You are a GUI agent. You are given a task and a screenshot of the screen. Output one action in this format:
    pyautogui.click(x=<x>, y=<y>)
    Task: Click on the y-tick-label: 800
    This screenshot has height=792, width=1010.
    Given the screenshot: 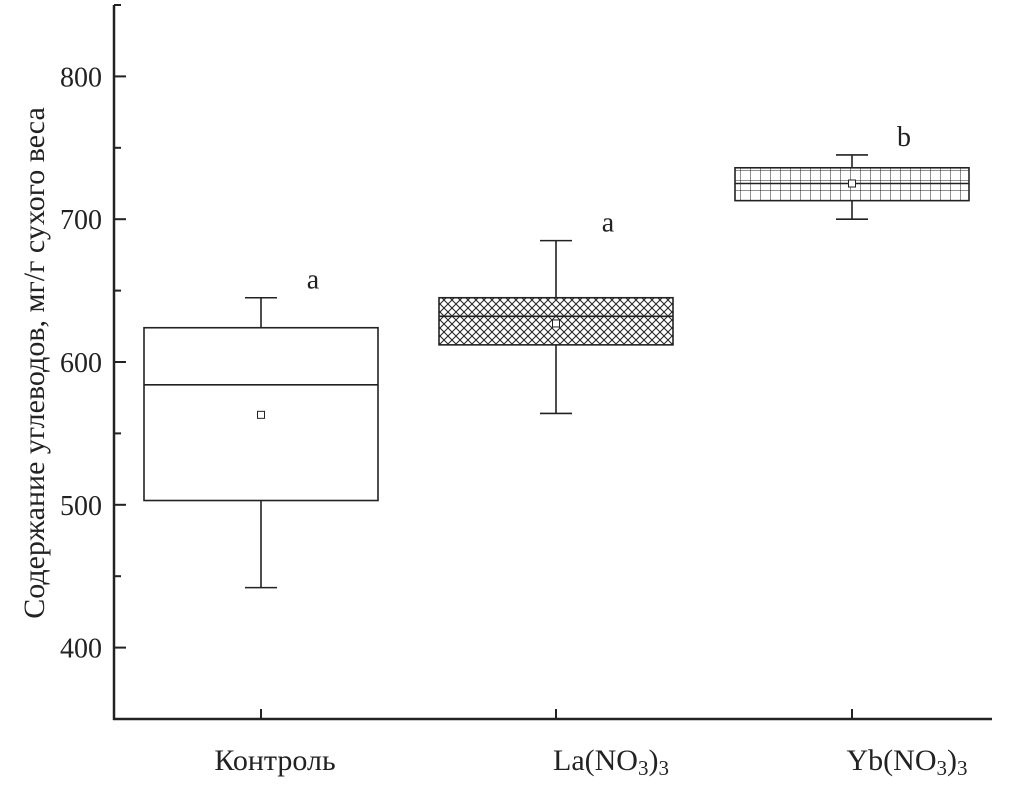 What is the action you would take?
    pyautogui.click(x=81, y=77)
    